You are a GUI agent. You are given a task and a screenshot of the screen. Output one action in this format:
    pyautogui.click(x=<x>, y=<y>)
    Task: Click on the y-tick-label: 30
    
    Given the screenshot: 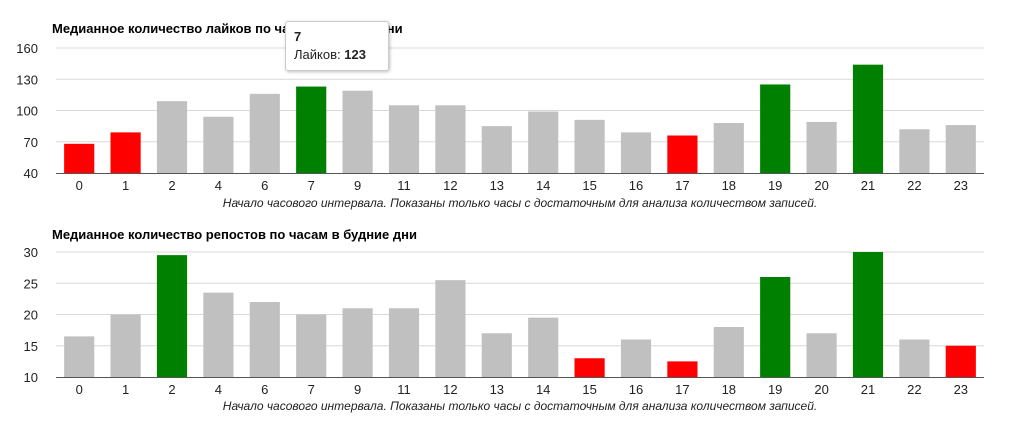 What is the action you would take?
    pyautogui.click(x=31, y=252)
    